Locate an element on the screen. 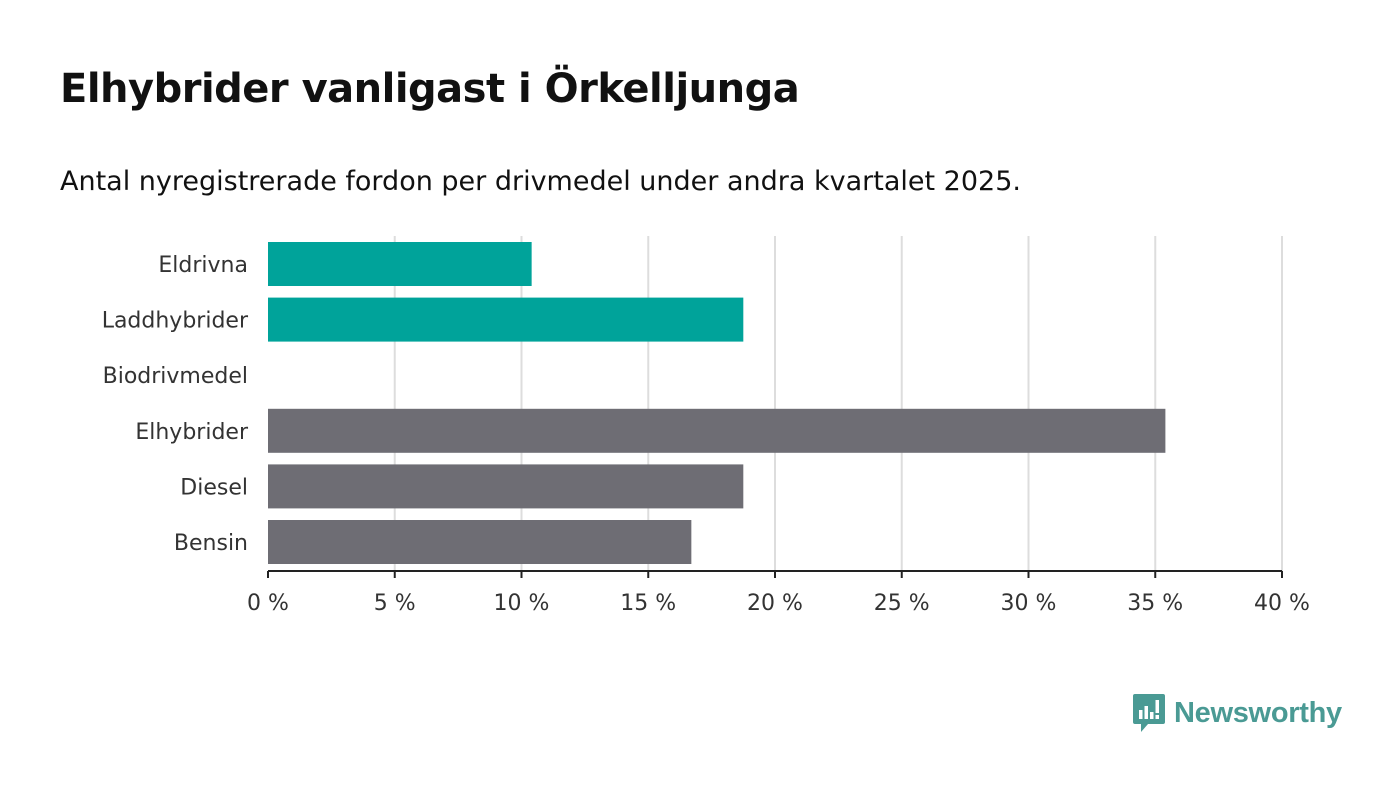 The image size is (1400, 793). x-tick-label: 5 % is located at coordinates (395, 603).